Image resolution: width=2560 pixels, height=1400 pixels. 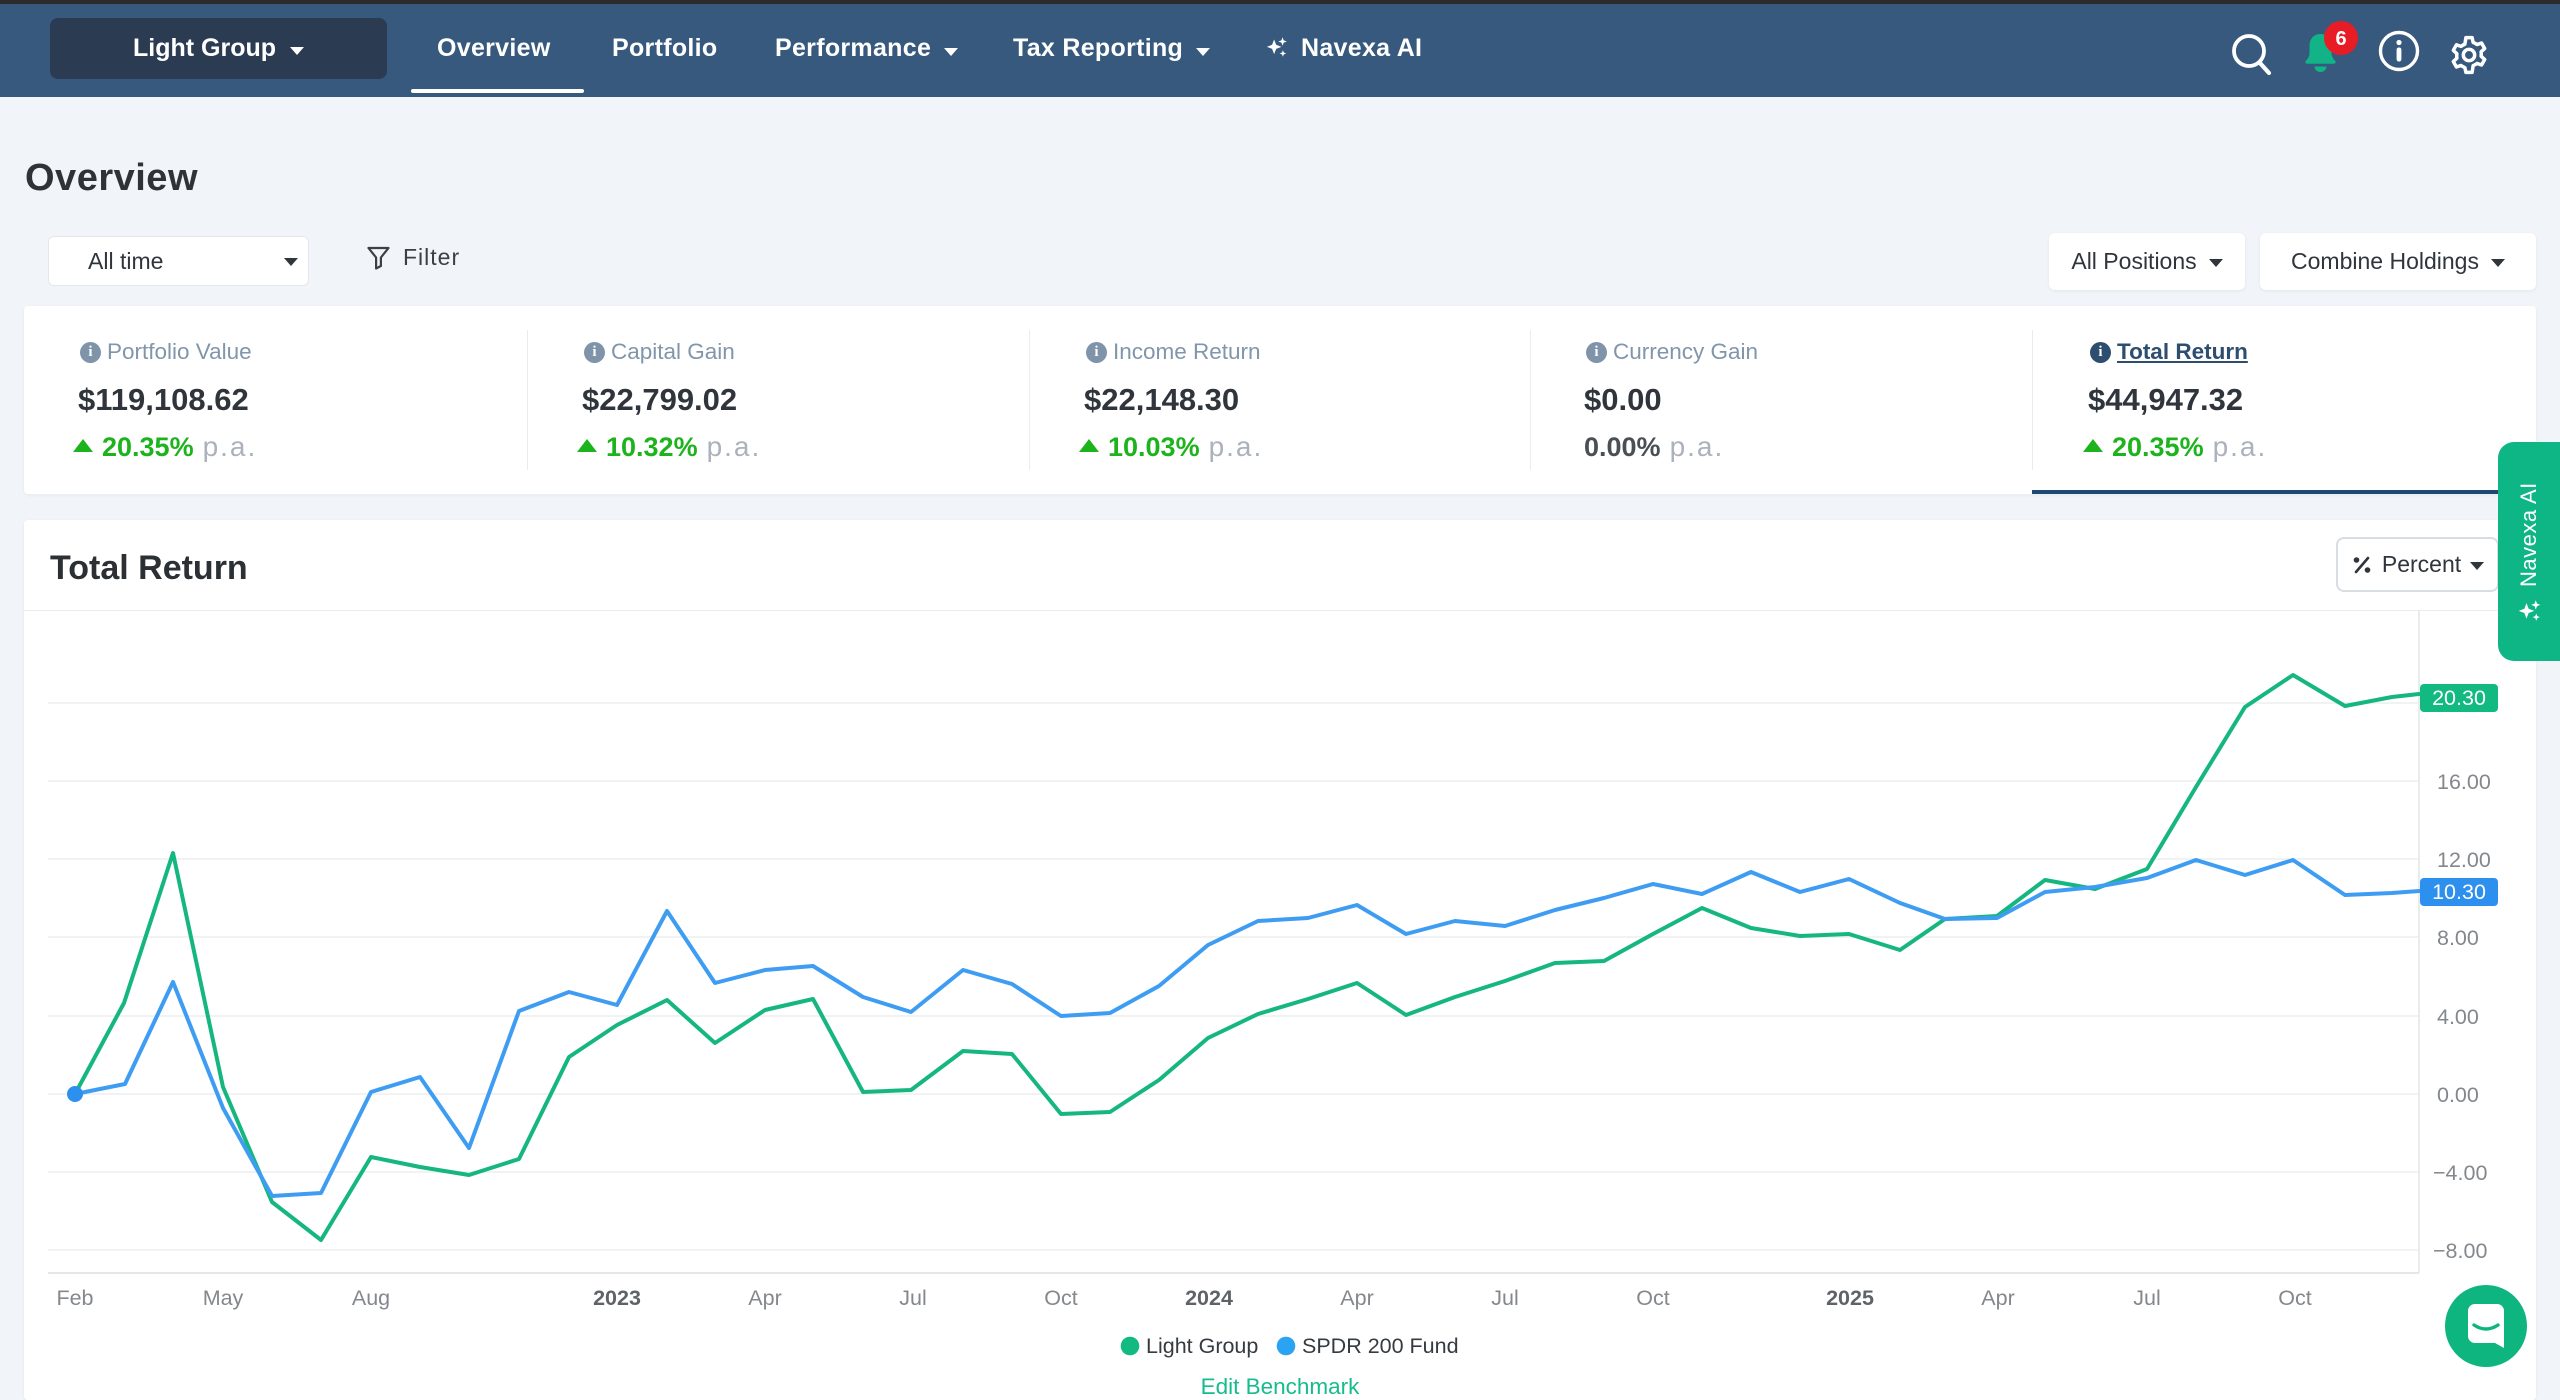 What do you see at coordinates (1209, 1298) in the screenshot?
I see `svg-text: 2024` at bounding box center [1209, 1298].